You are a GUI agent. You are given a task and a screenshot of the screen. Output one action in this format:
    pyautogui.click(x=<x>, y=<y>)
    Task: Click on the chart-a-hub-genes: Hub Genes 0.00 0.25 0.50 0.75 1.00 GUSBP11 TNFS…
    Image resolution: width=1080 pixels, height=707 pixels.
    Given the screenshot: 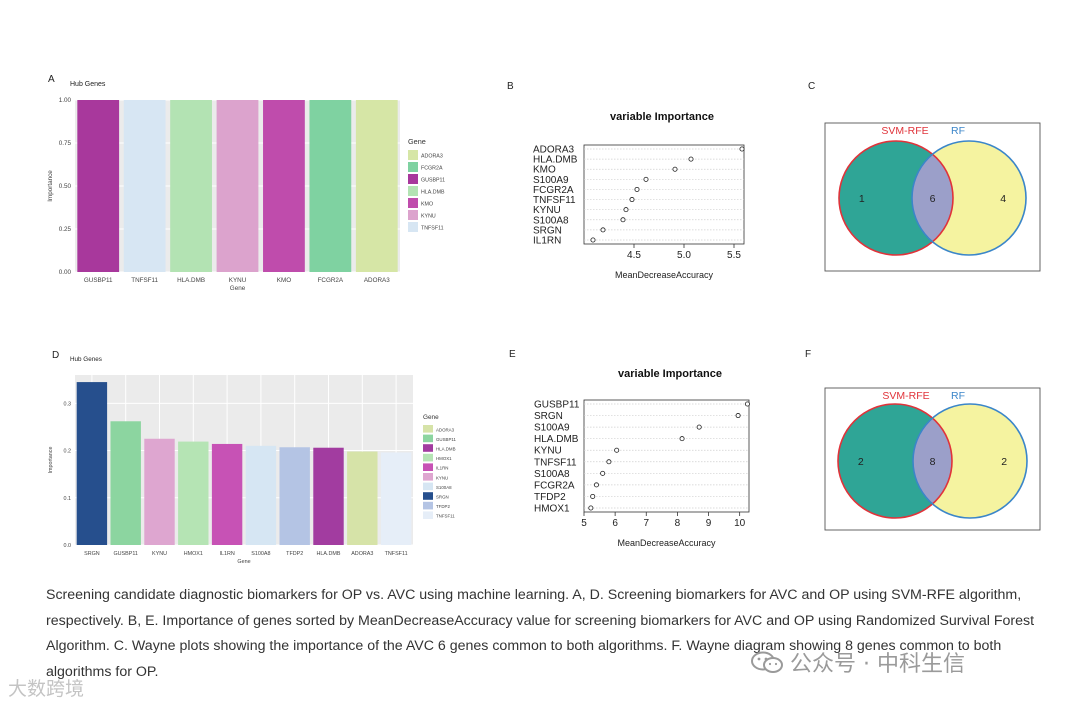 What is the action you would take?
    pyautogui.click(x=246, y=186)
    